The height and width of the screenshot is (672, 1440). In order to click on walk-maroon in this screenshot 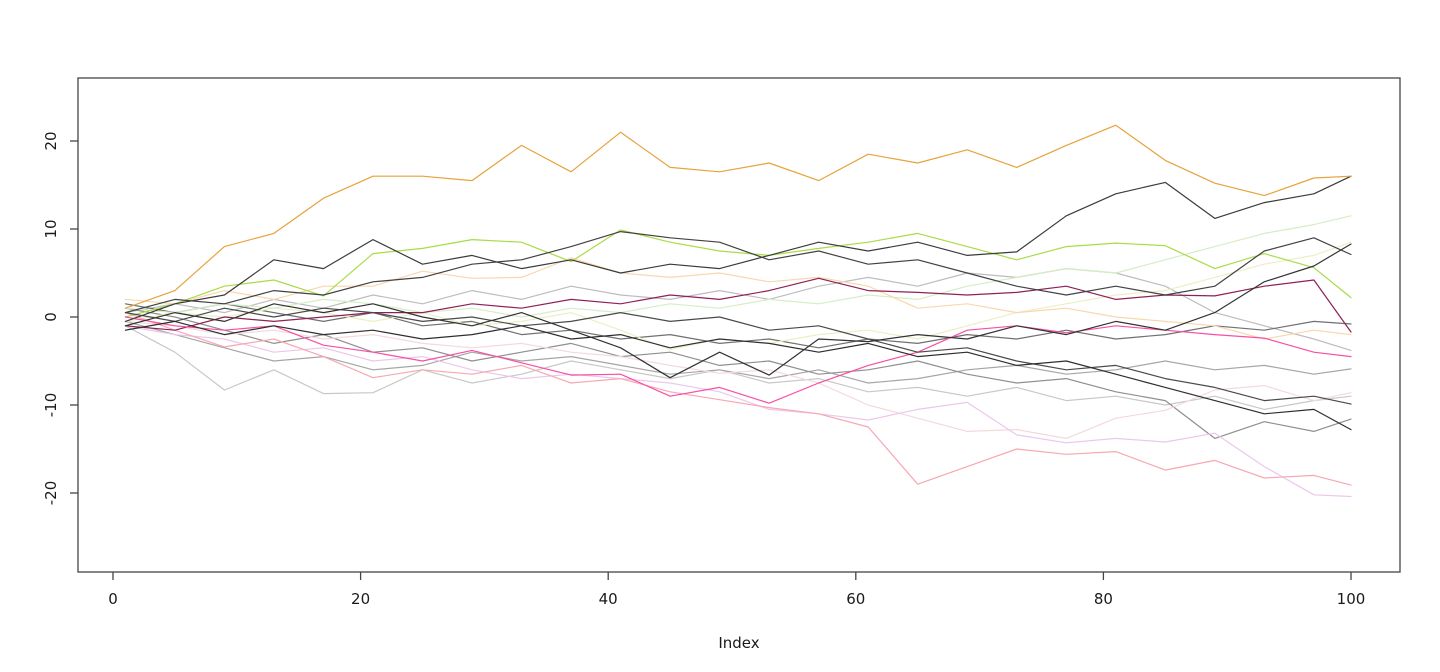, I will do `click(738, 305)`.